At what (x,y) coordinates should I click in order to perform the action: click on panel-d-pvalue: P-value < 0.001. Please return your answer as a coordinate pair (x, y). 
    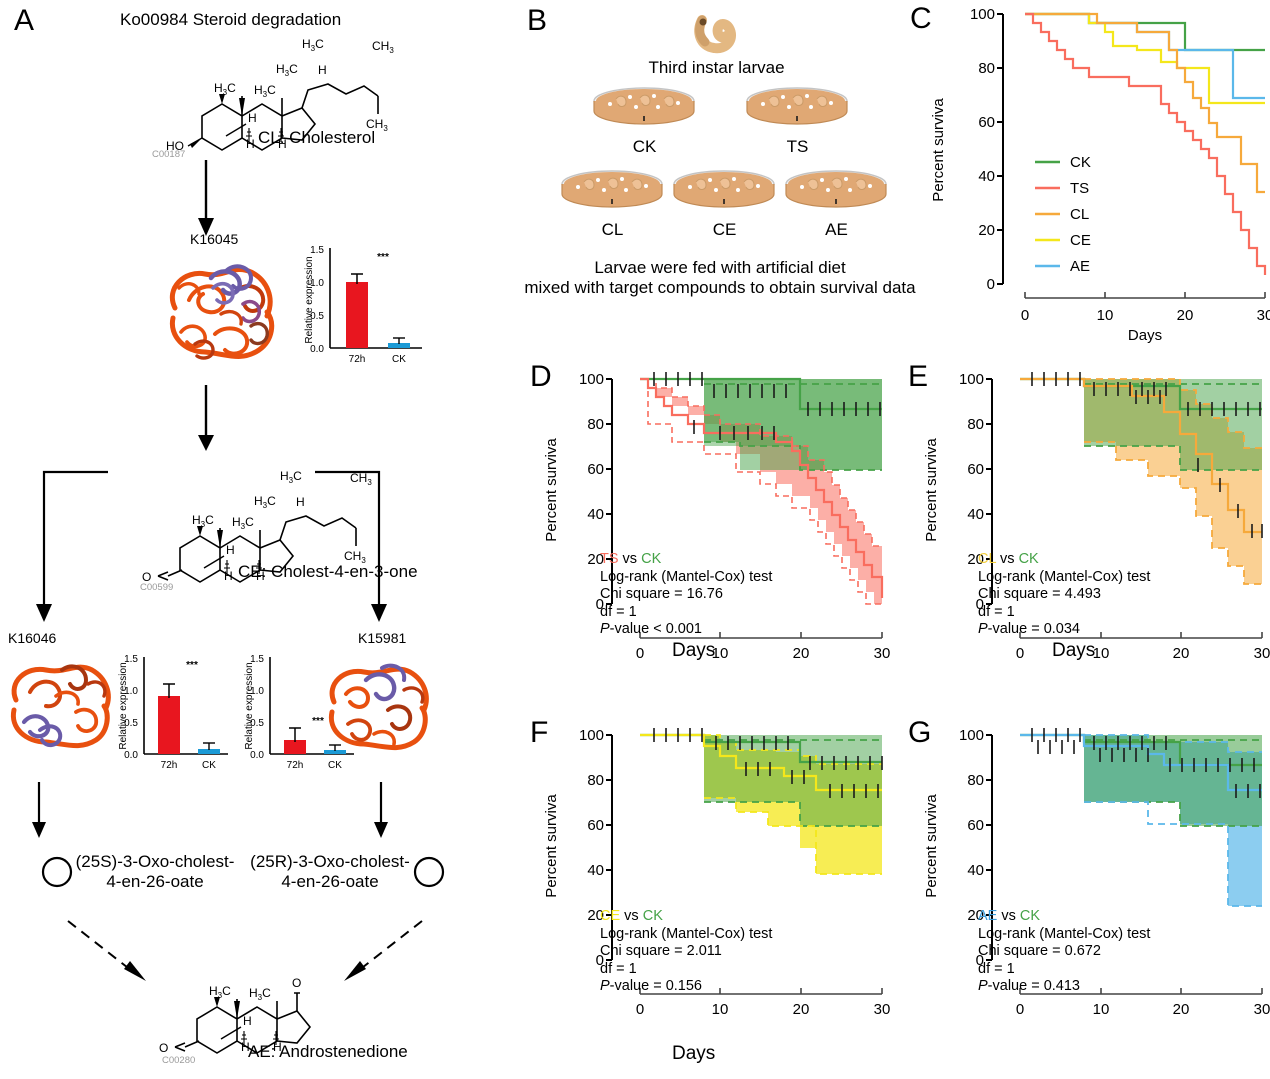
    Looking at the image, I should click on (651, 629).